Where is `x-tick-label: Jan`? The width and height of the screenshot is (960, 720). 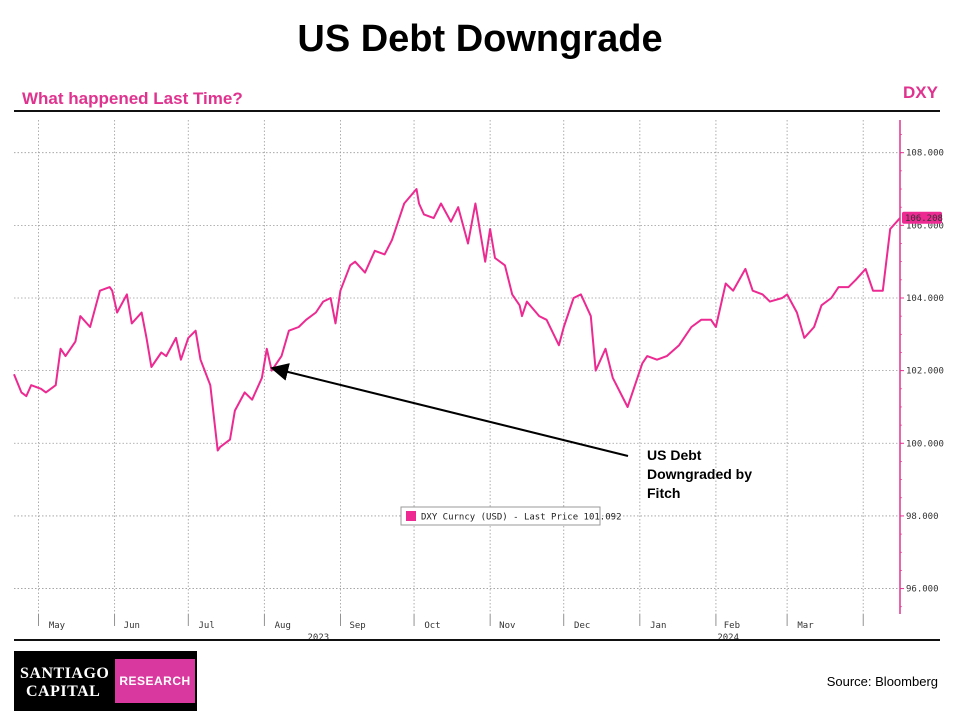 x-tick-label: Jan is located at coordinates (658, 626).